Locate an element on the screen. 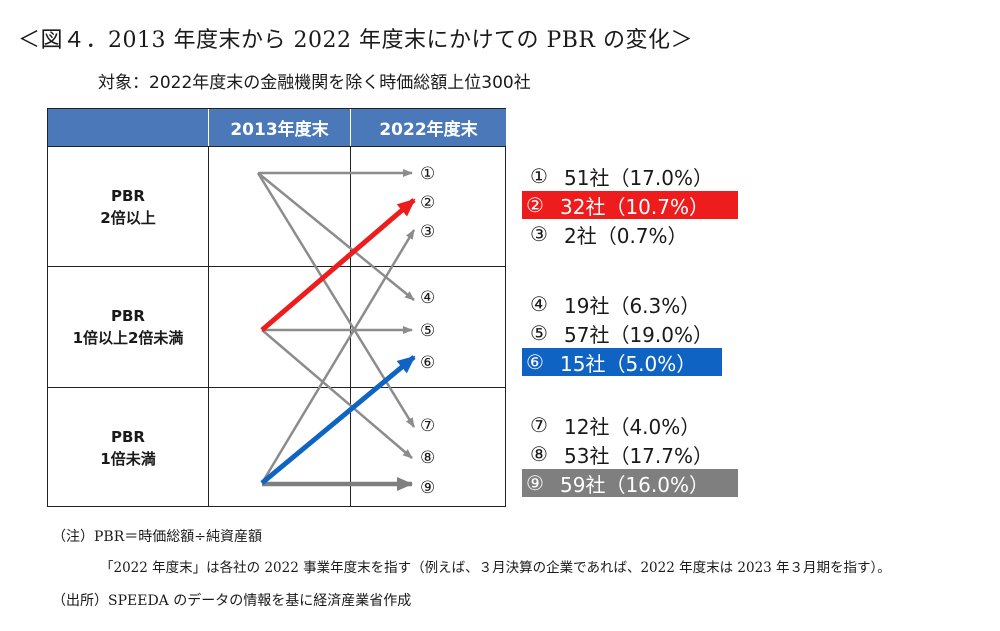 This screenshot has height=631, width=1000. legend-item-4: ④ 19社（6.3%） is located at coordinates (613, 304).